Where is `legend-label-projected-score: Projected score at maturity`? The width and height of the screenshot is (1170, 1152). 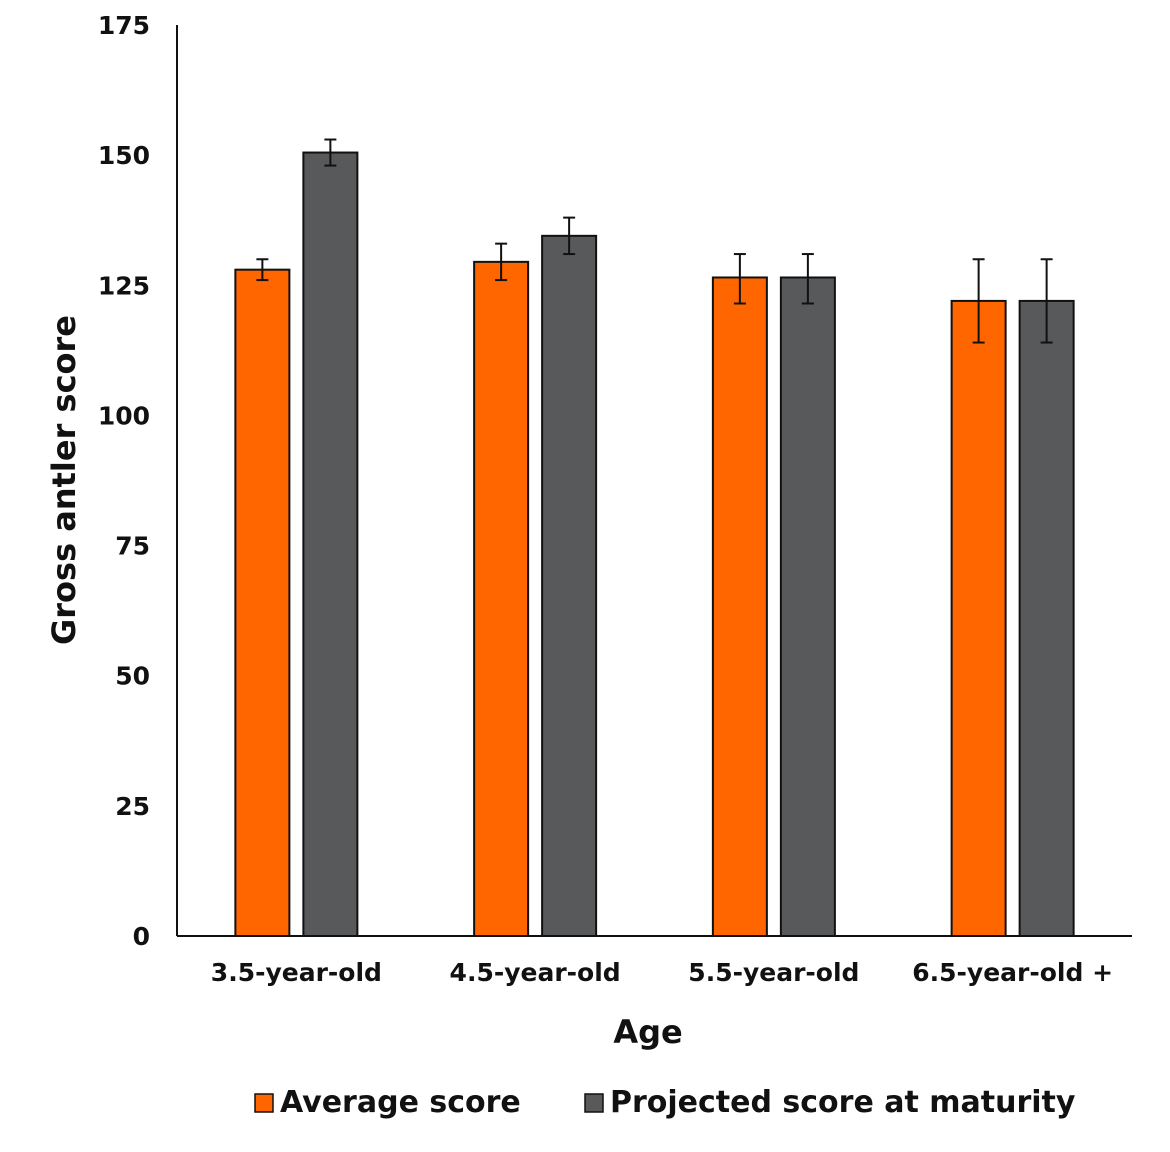 legend-label-projected-score: Projected score at maturity is located at coordinates (843, 1102).